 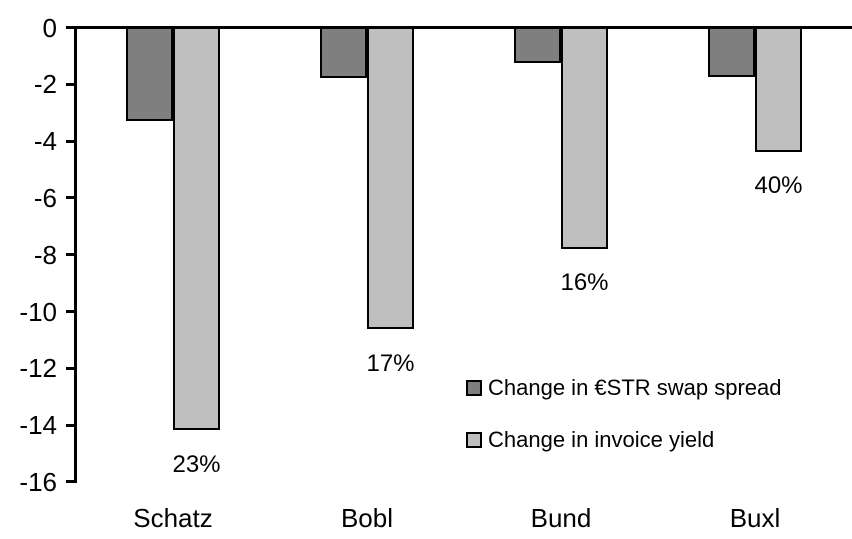 What do you see at coordinates (149, 74) in the screenshot?
I see `bar-swap-spread-schatz` at bounding box center [149, 74].